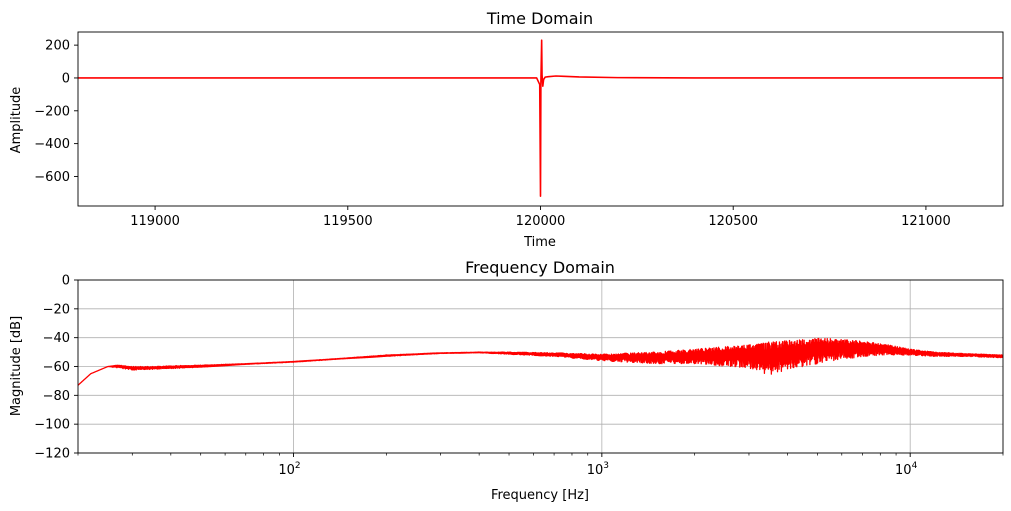 This screenshot has width=1011, height=511. What do you see at coordinates (289, 469) in the screenshot?
I see `frequency-domain-xtick-label: 10²` at bounding box center [289, 469].